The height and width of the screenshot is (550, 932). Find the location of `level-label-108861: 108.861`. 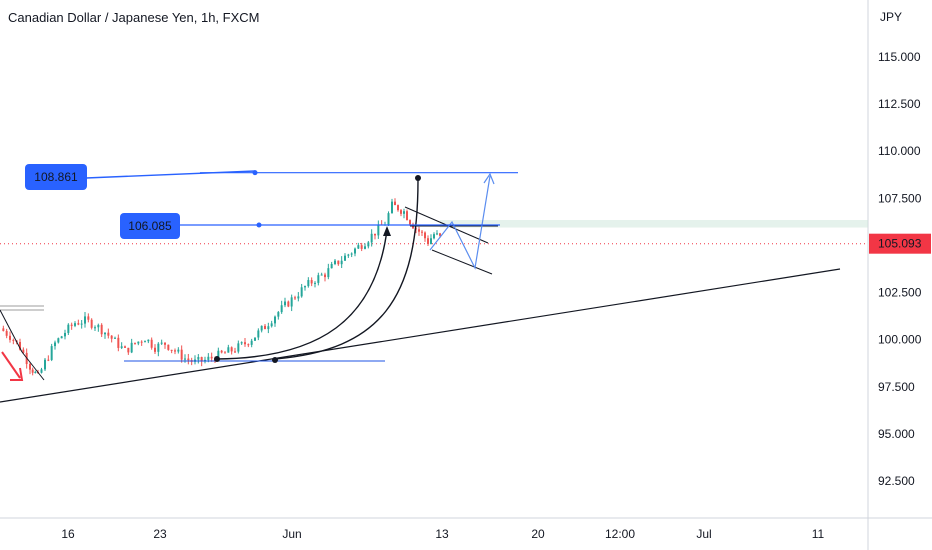

level-label-108861: 108.861 is located at coordinates (56, 177).